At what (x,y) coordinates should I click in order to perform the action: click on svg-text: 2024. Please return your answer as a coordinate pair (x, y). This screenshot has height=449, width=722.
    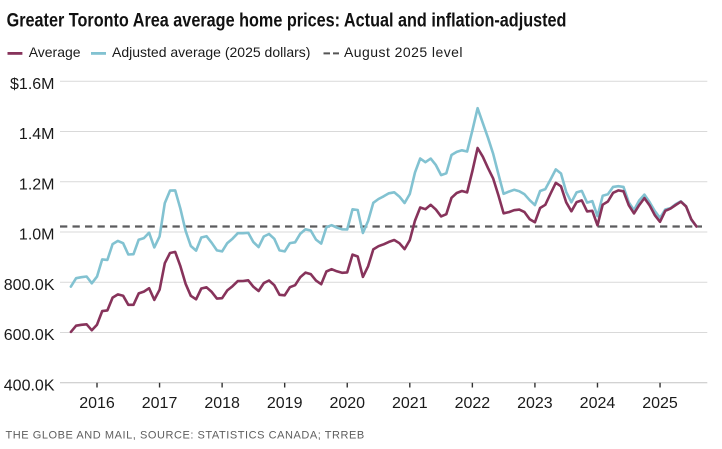
    Looking at the image, I should click on (598, 403).